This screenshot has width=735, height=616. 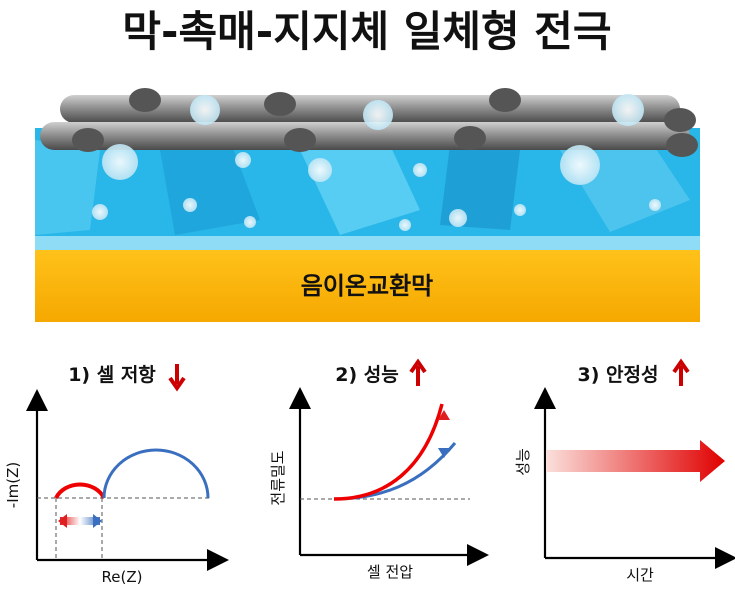 I want to click on title: 막-촉매-지지체 일체형 전극, so click(x=366, y=31).